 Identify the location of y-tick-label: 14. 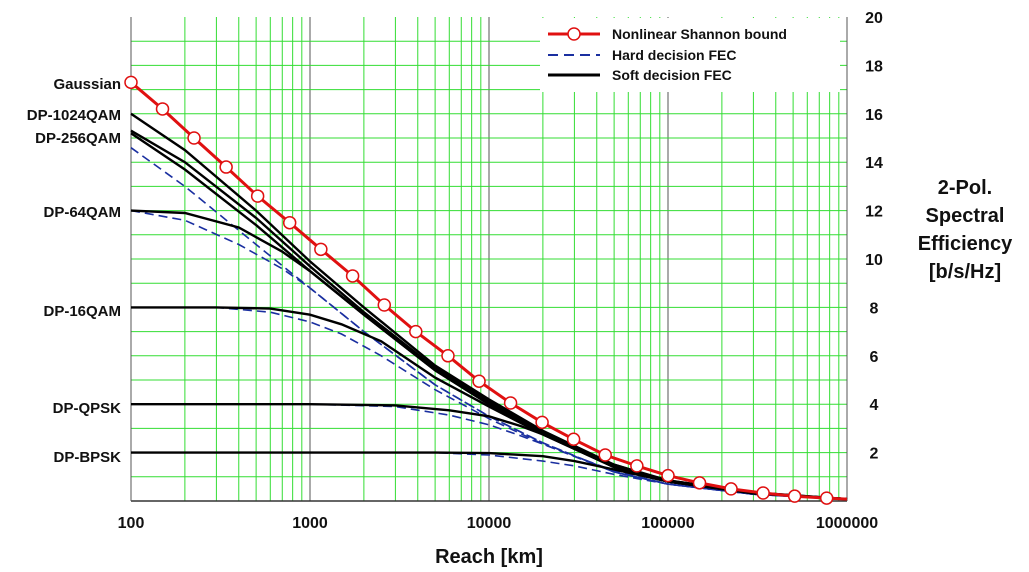
(874, 163).